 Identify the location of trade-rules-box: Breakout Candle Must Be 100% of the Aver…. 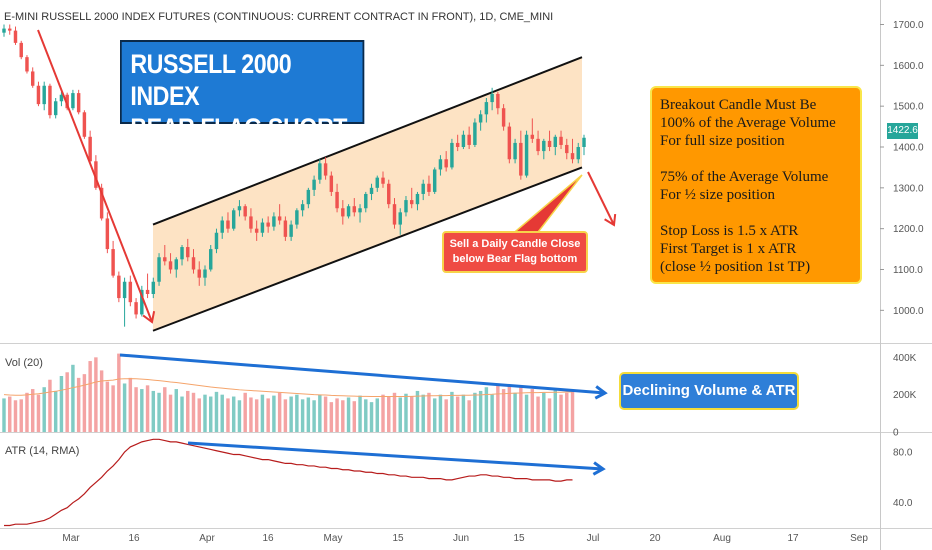
(756, 185).